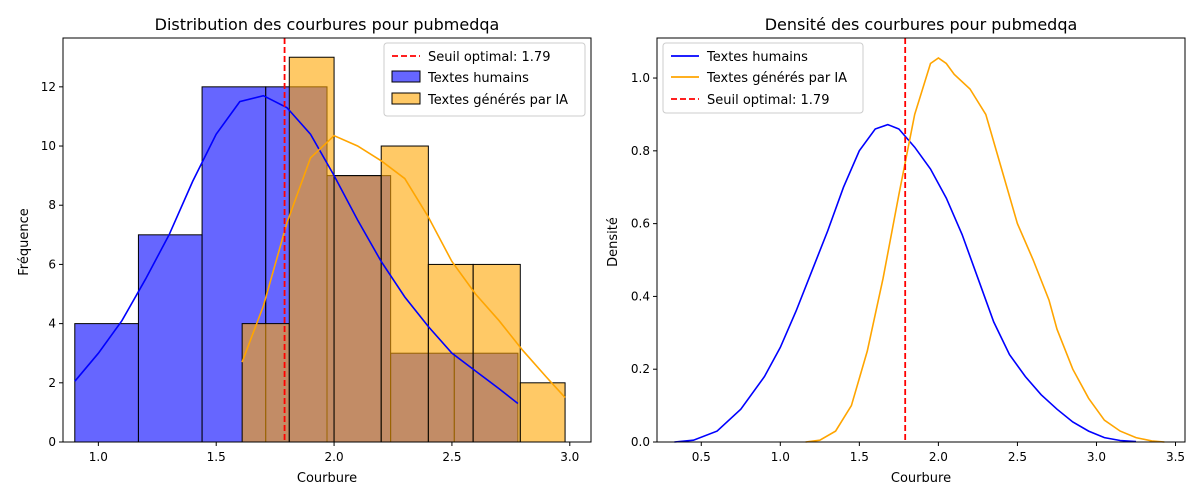  I want to click on density-y-tick-label: 0.2, so click(640, 369).